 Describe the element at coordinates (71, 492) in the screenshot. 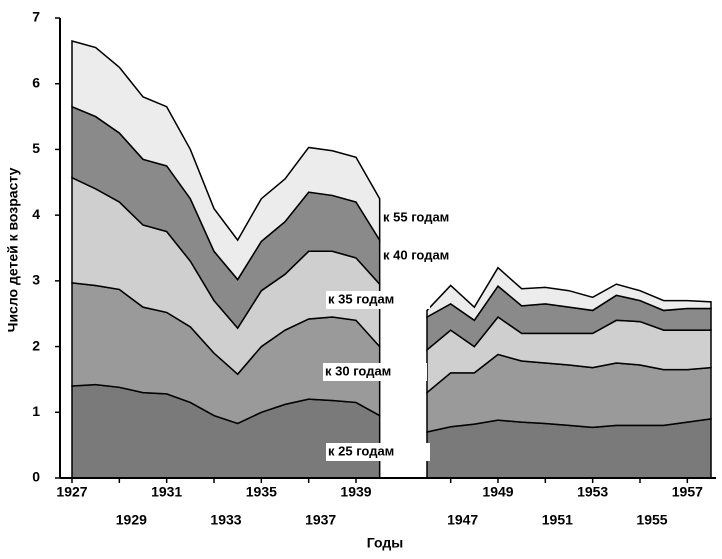

I see `x-tick-label: 1927` at that location.